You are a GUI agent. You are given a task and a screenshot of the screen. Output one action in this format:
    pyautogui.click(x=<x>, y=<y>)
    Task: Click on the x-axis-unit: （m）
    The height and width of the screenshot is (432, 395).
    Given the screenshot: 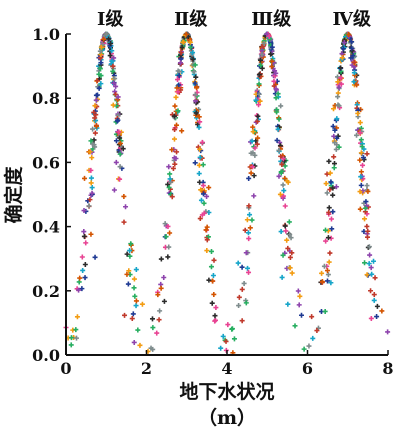 What is the action you would take?
    pyautogui.click(x=227, y=417)
    